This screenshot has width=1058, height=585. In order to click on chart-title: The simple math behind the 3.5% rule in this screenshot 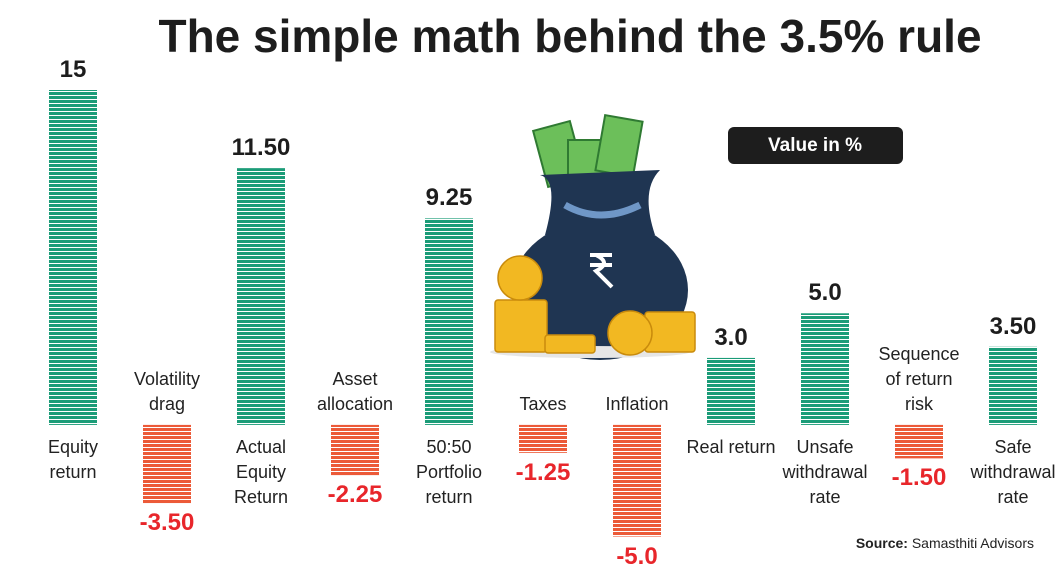, I will do `click(569, 36)`.